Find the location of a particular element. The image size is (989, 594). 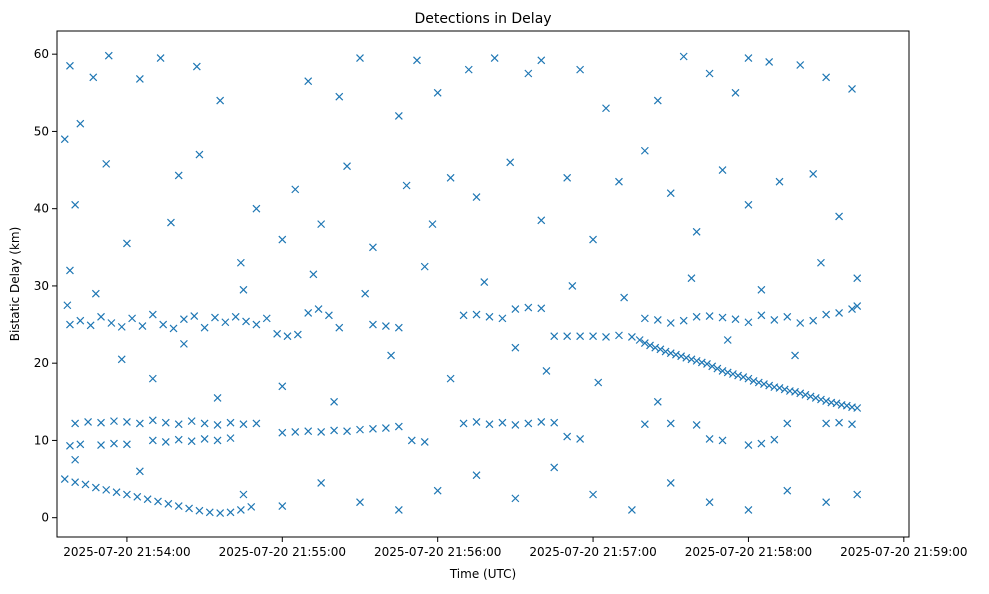

x-axis-label: Time (UTC) is located at coordinates (482, 574).